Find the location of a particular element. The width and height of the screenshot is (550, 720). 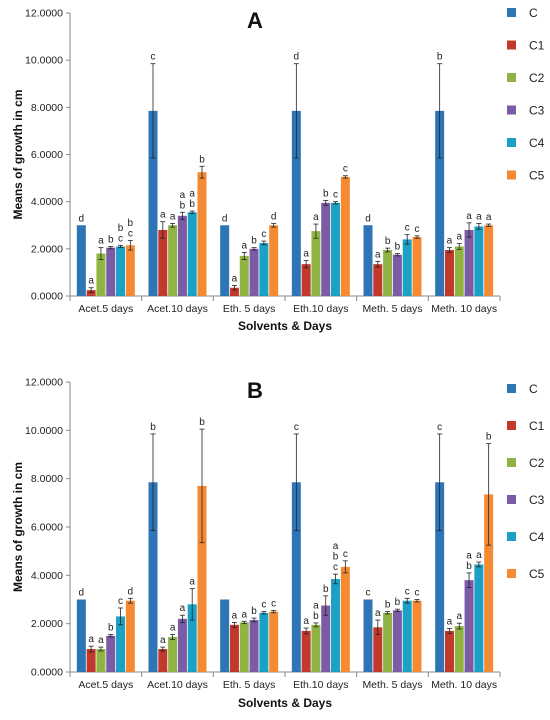

y-axis-title: Means of growth in cm is located at coordinates (18, 527).